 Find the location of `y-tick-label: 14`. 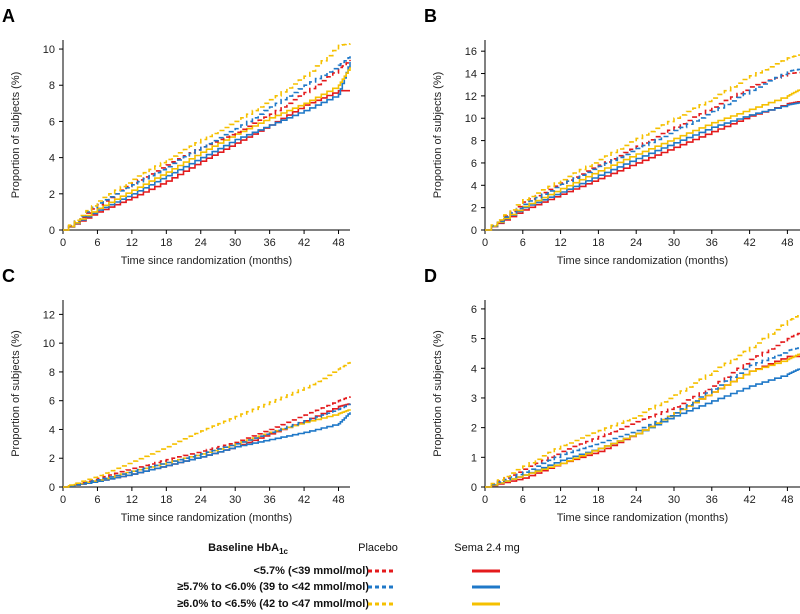

y-tick-label: 14 is located at coordinates (471, 75).